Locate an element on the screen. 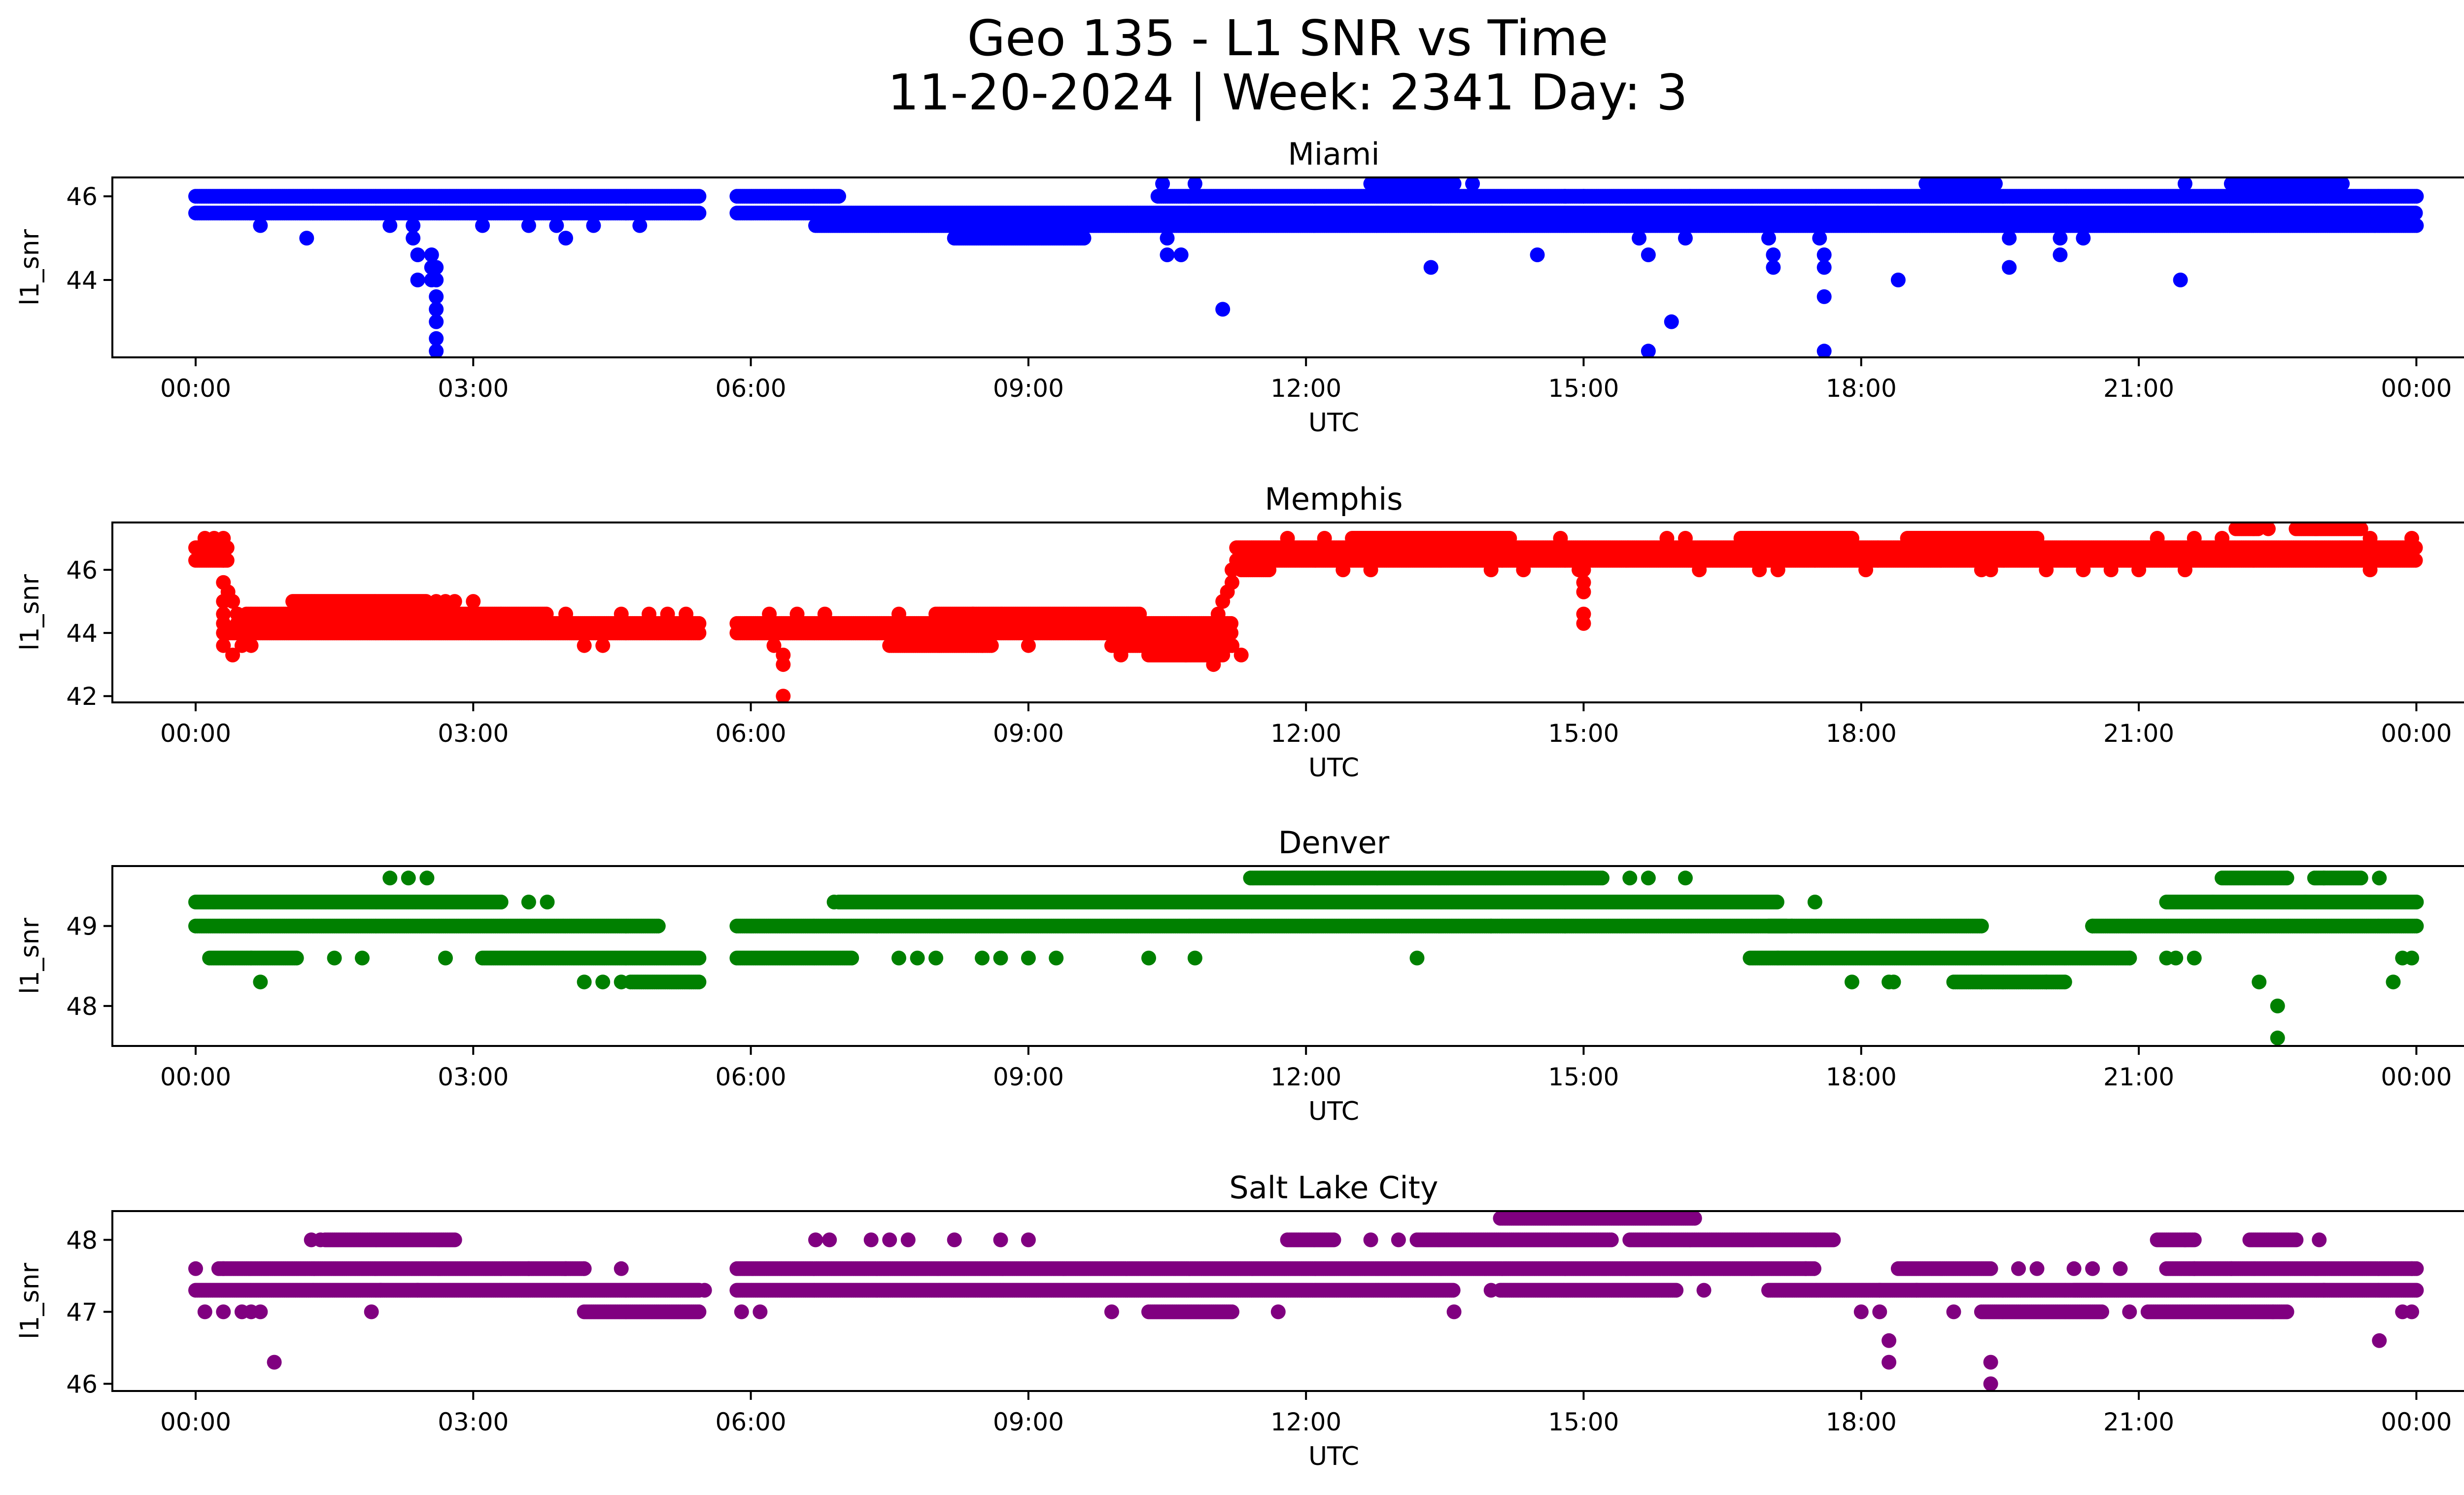 The width and height of the screenshot is (2464, 1495). axes-frame is located at coordinates (1287, 267).